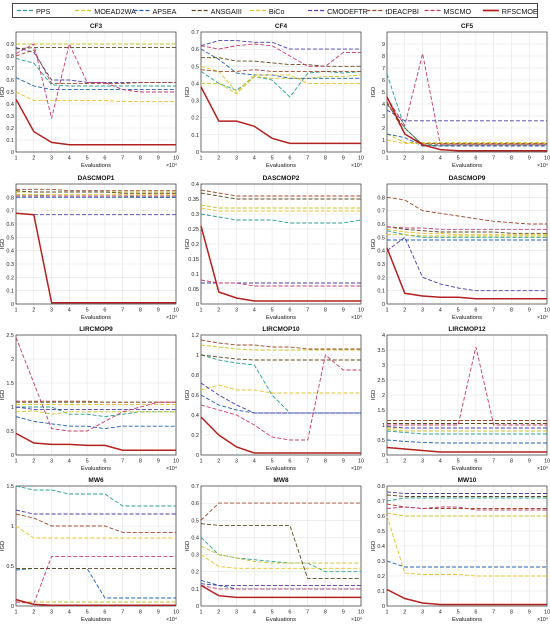 This screenshot has width=550, height=631. What do you see at coordinates (96, 395) in the screenshot?
I see `plot-area` at bounding box center [96, 395].